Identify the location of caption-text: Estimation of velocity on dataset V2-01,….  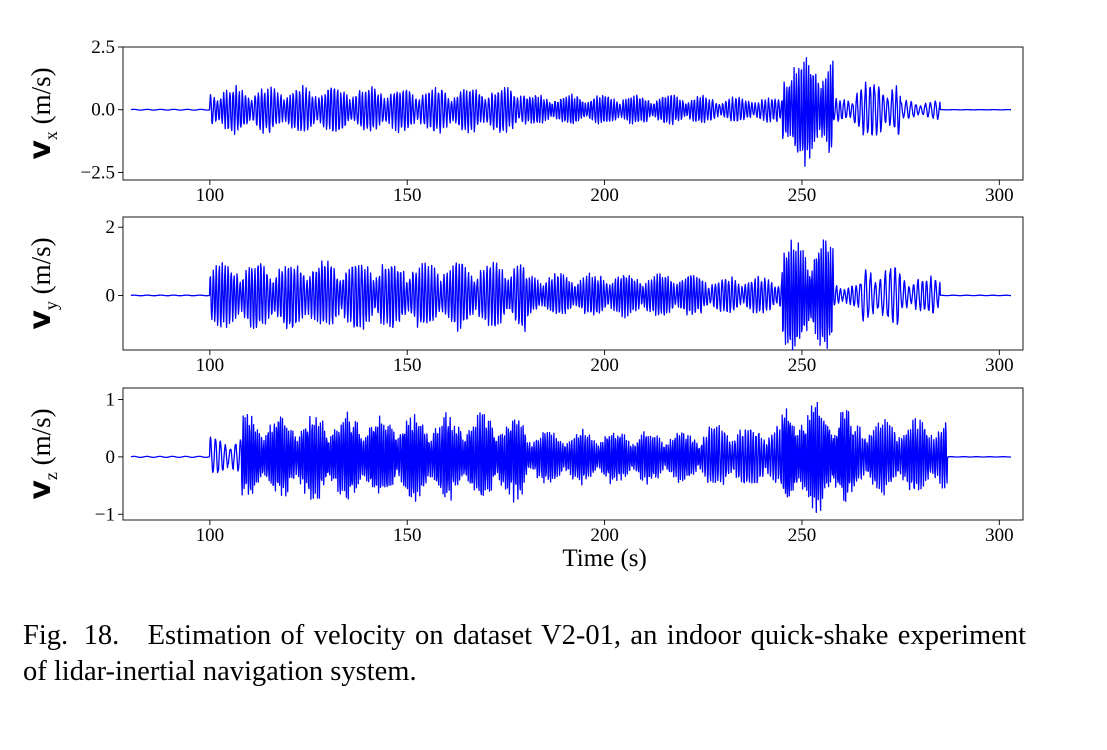
(525, 653).